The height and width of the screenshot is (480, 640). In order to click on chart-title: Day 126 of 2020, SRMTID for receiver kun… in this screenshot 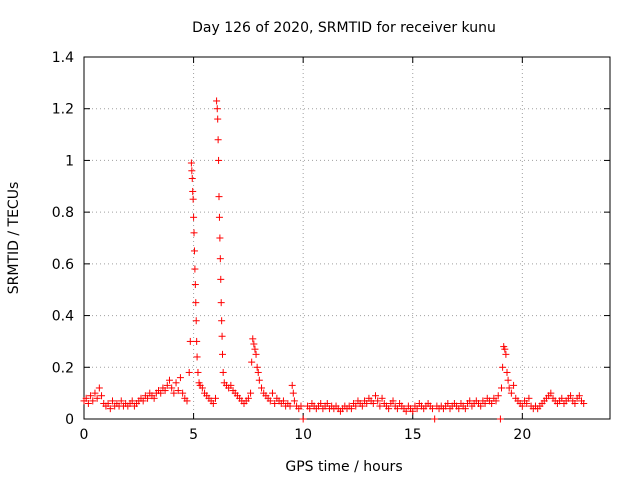, I will do `click(344, 28)`.